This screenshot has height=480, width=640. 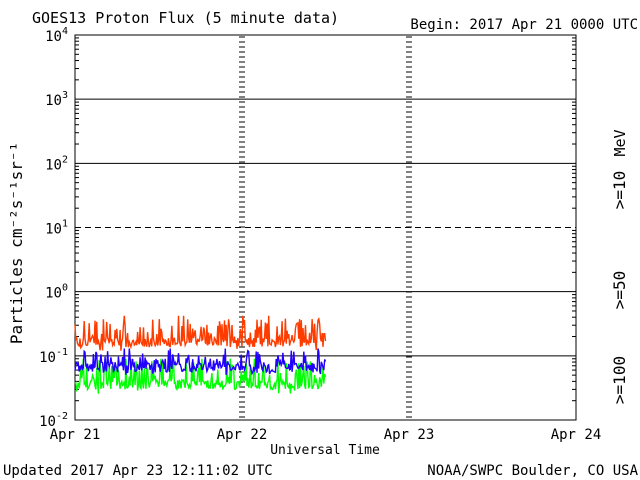 I want to click on y-tick-label: 10¹, so click(x=56, y=228).